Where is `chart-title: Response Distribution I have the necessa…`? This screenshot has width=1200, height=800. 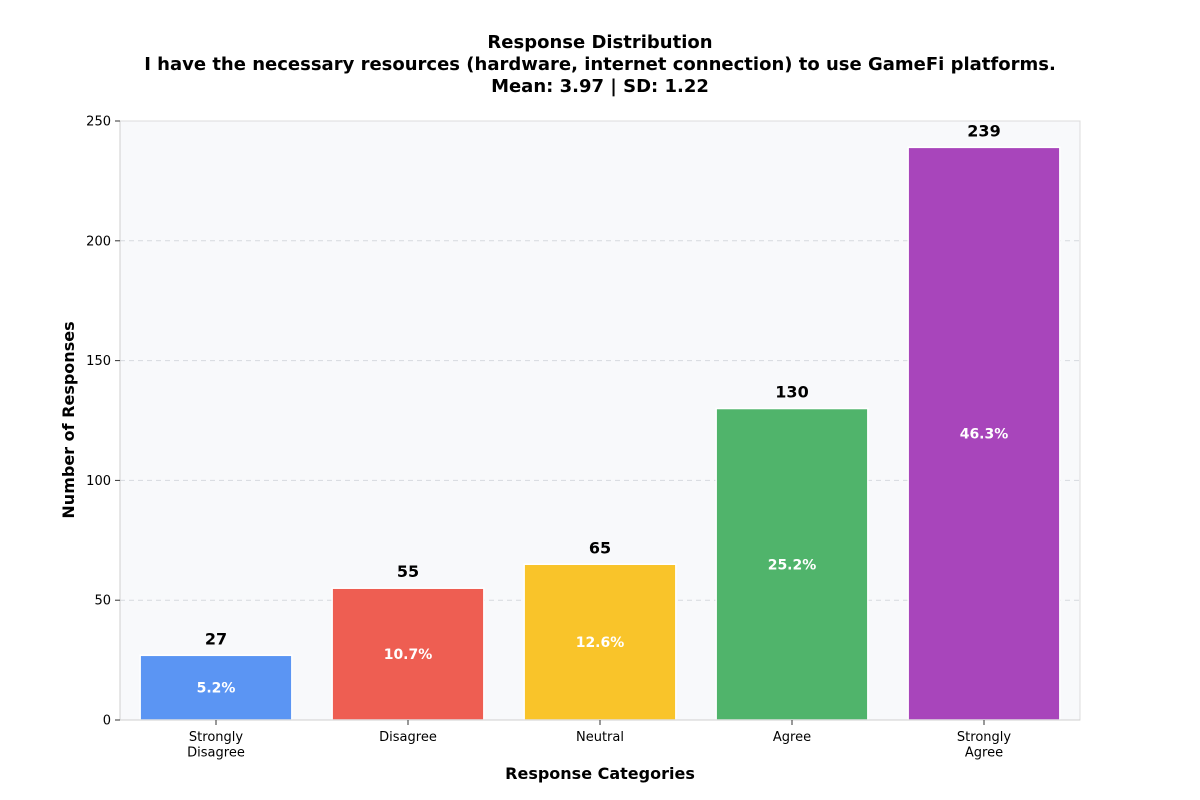
chart-title: Response Distribution I have the necessa… is located at coordinates (600, 64).